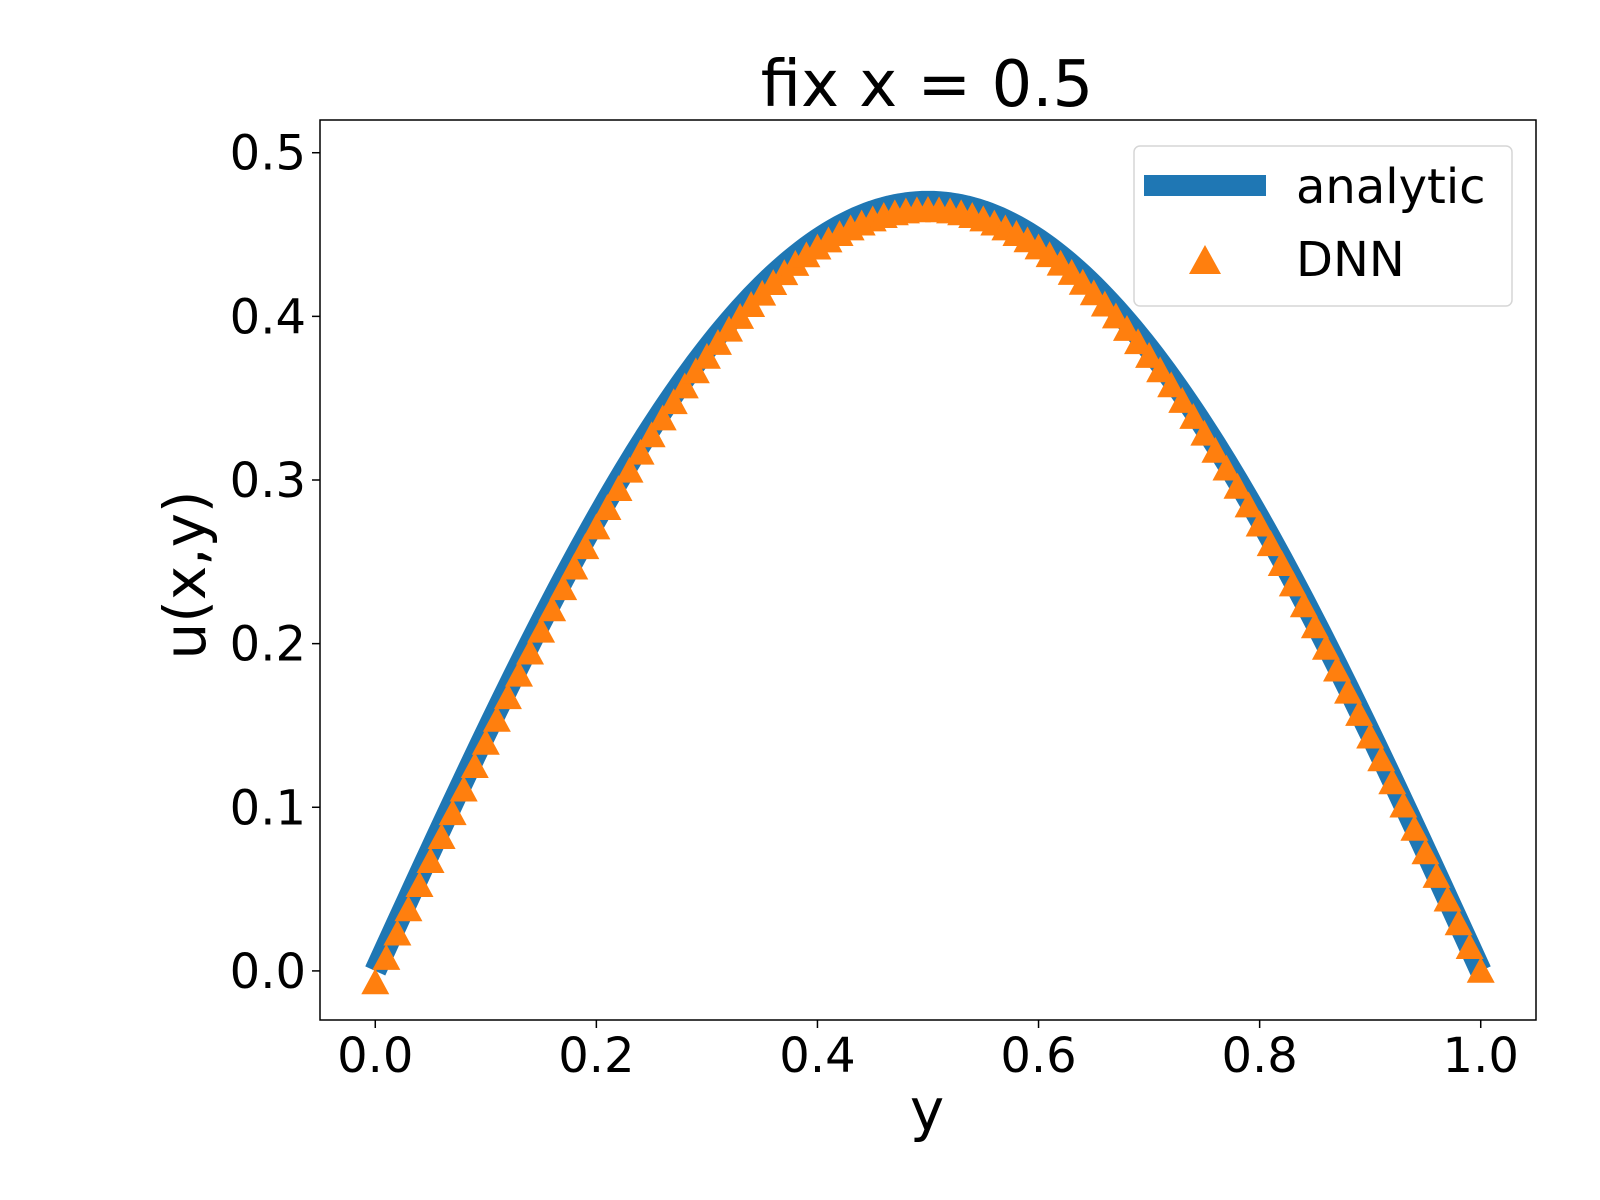 This screenshot has height=1200, width=1600. I want to click on y-tick-label: 0.2, so click(268, 645).